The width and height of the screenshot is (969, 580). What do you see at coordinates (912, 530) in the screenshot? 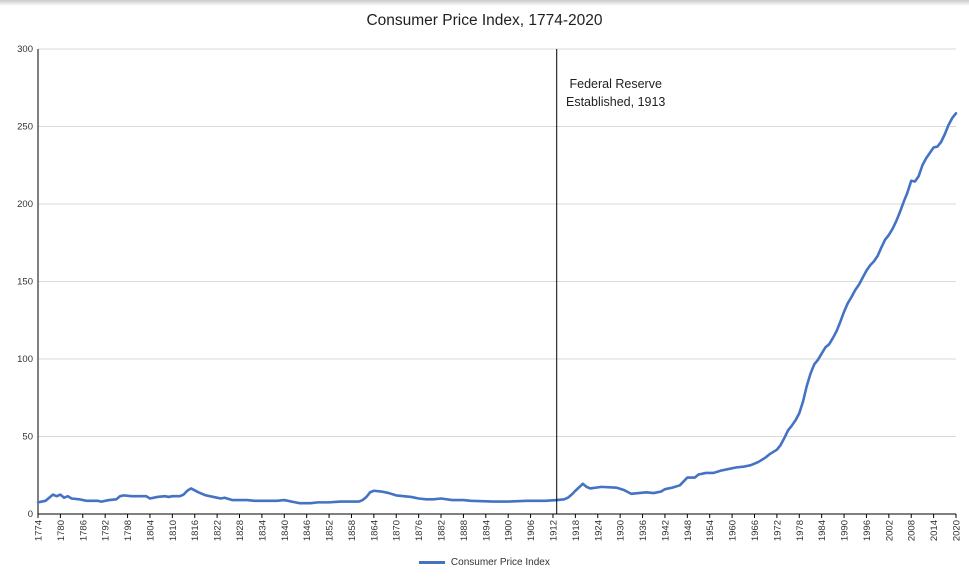
I see `x-tick-label: 2008` at bounding box center [912, 530].